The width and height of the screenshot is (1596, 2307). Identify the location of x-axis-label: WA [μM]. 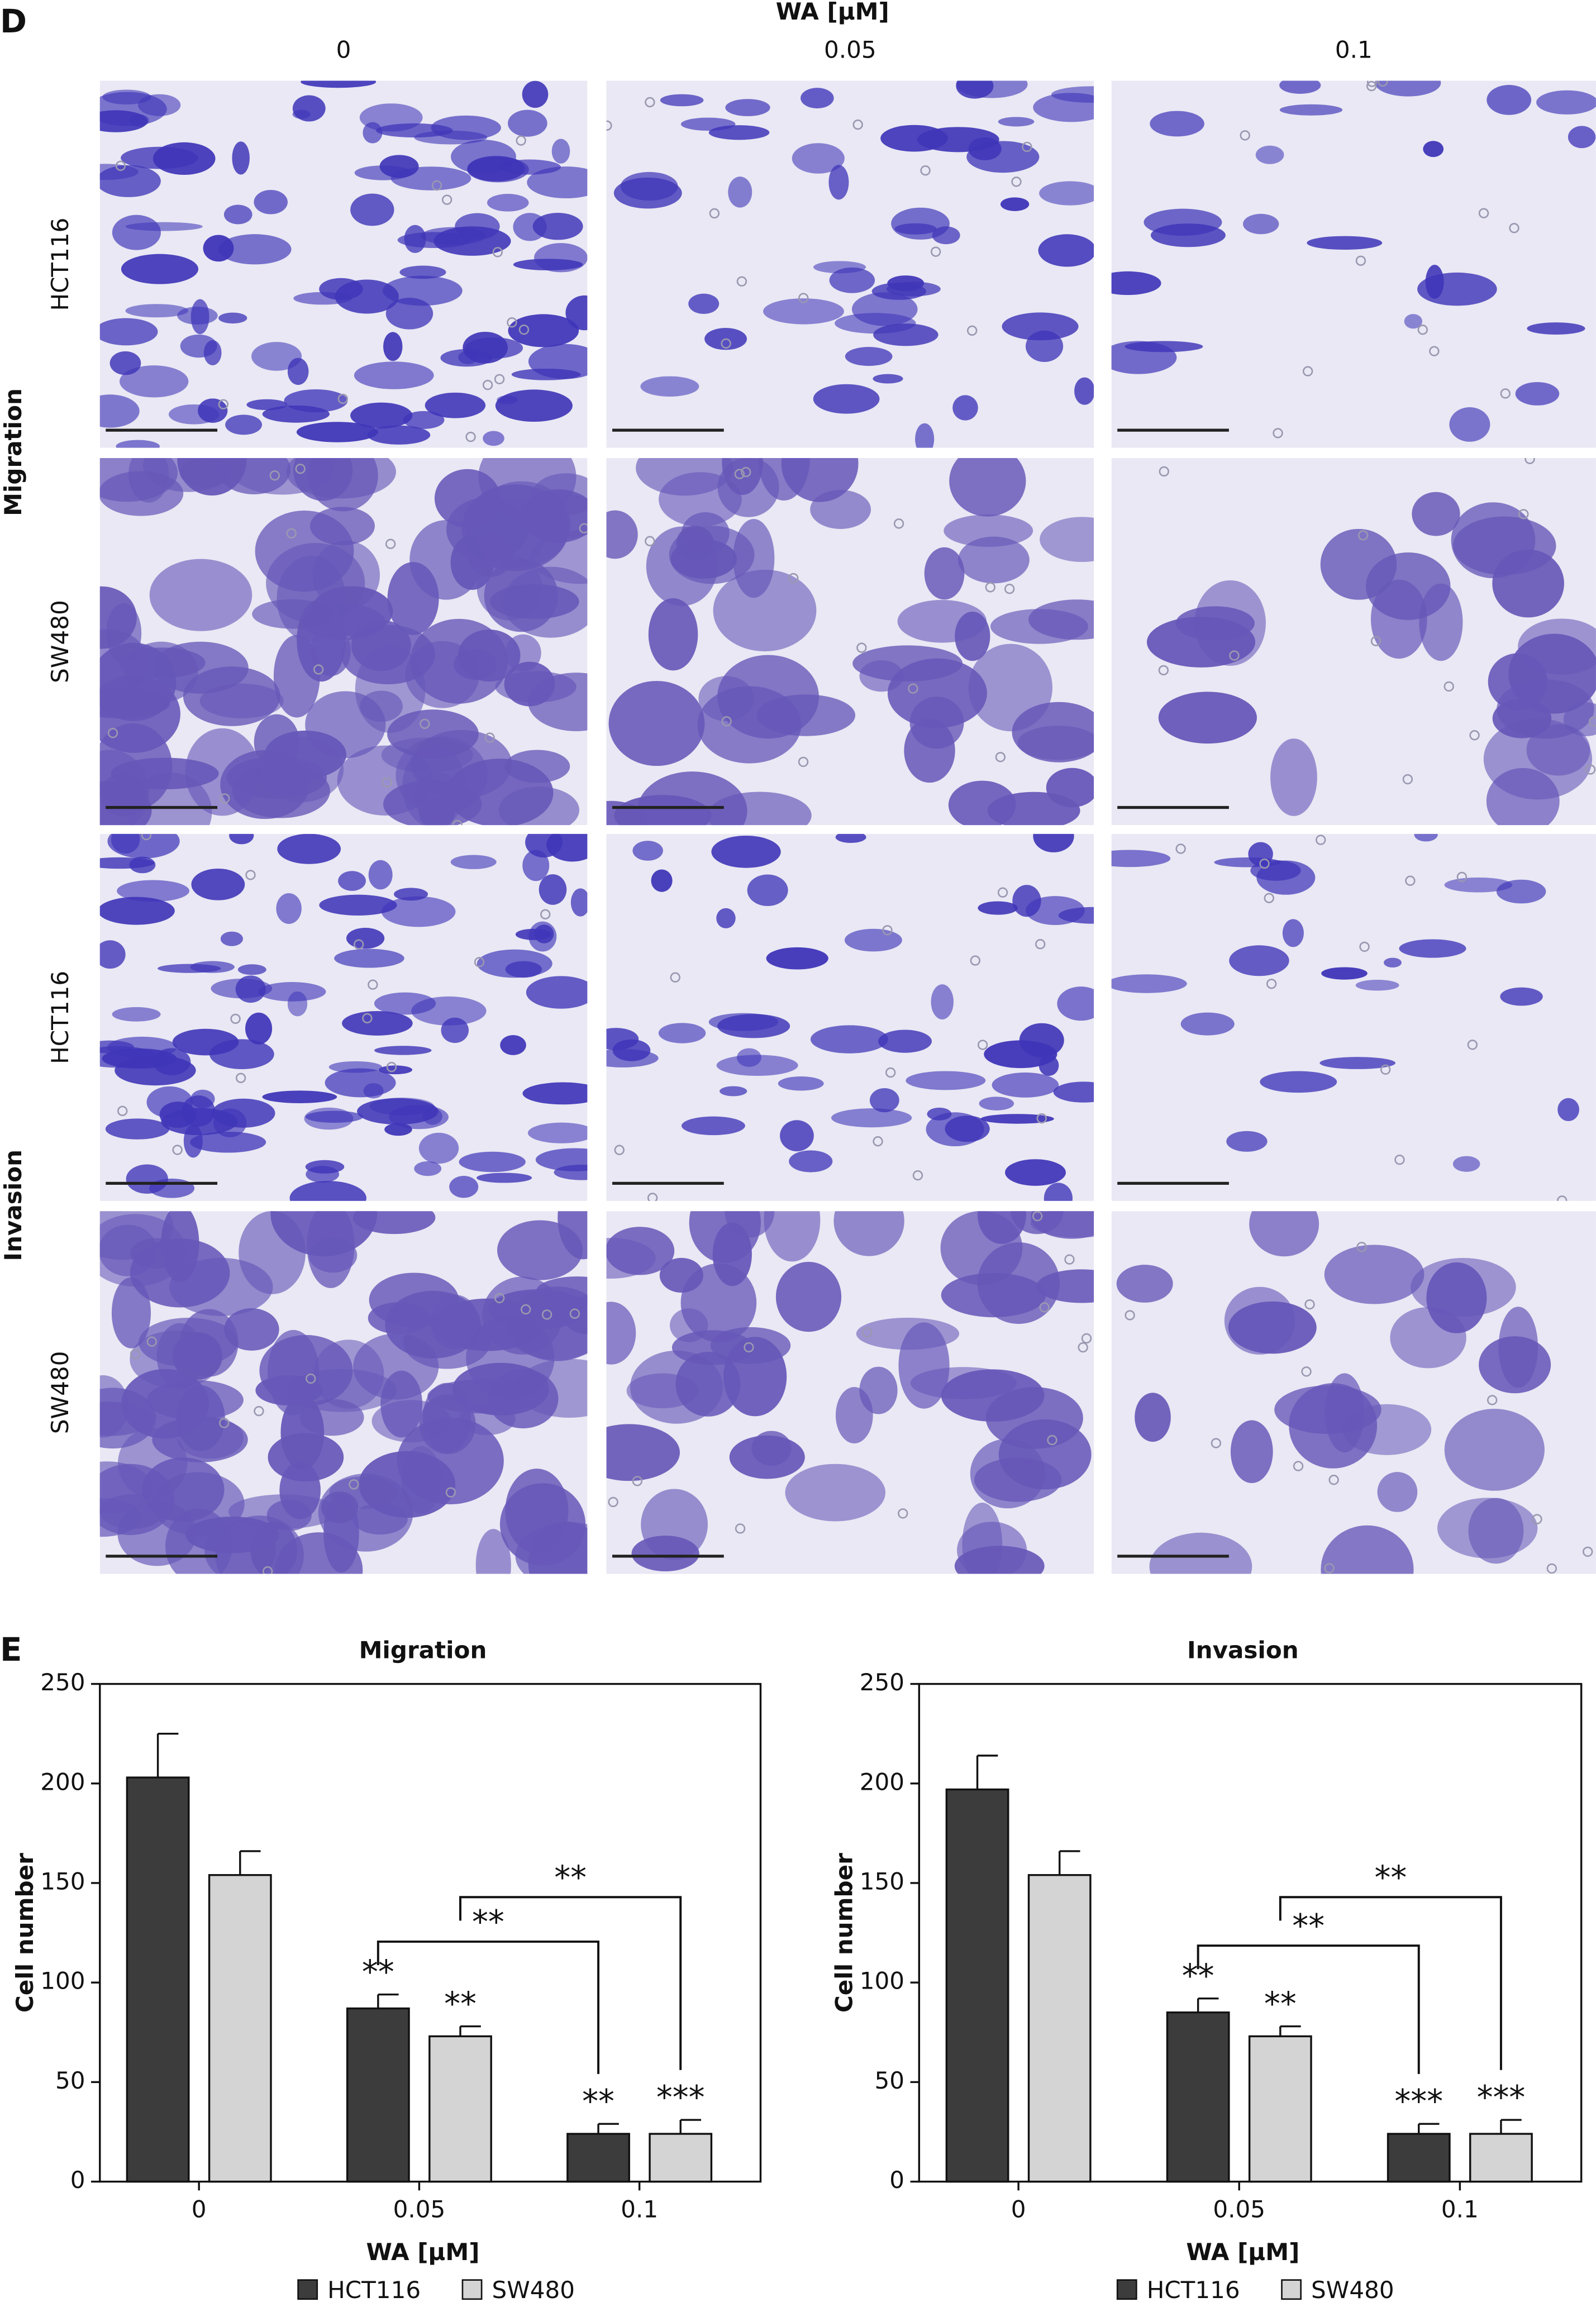
(1242, 2252).